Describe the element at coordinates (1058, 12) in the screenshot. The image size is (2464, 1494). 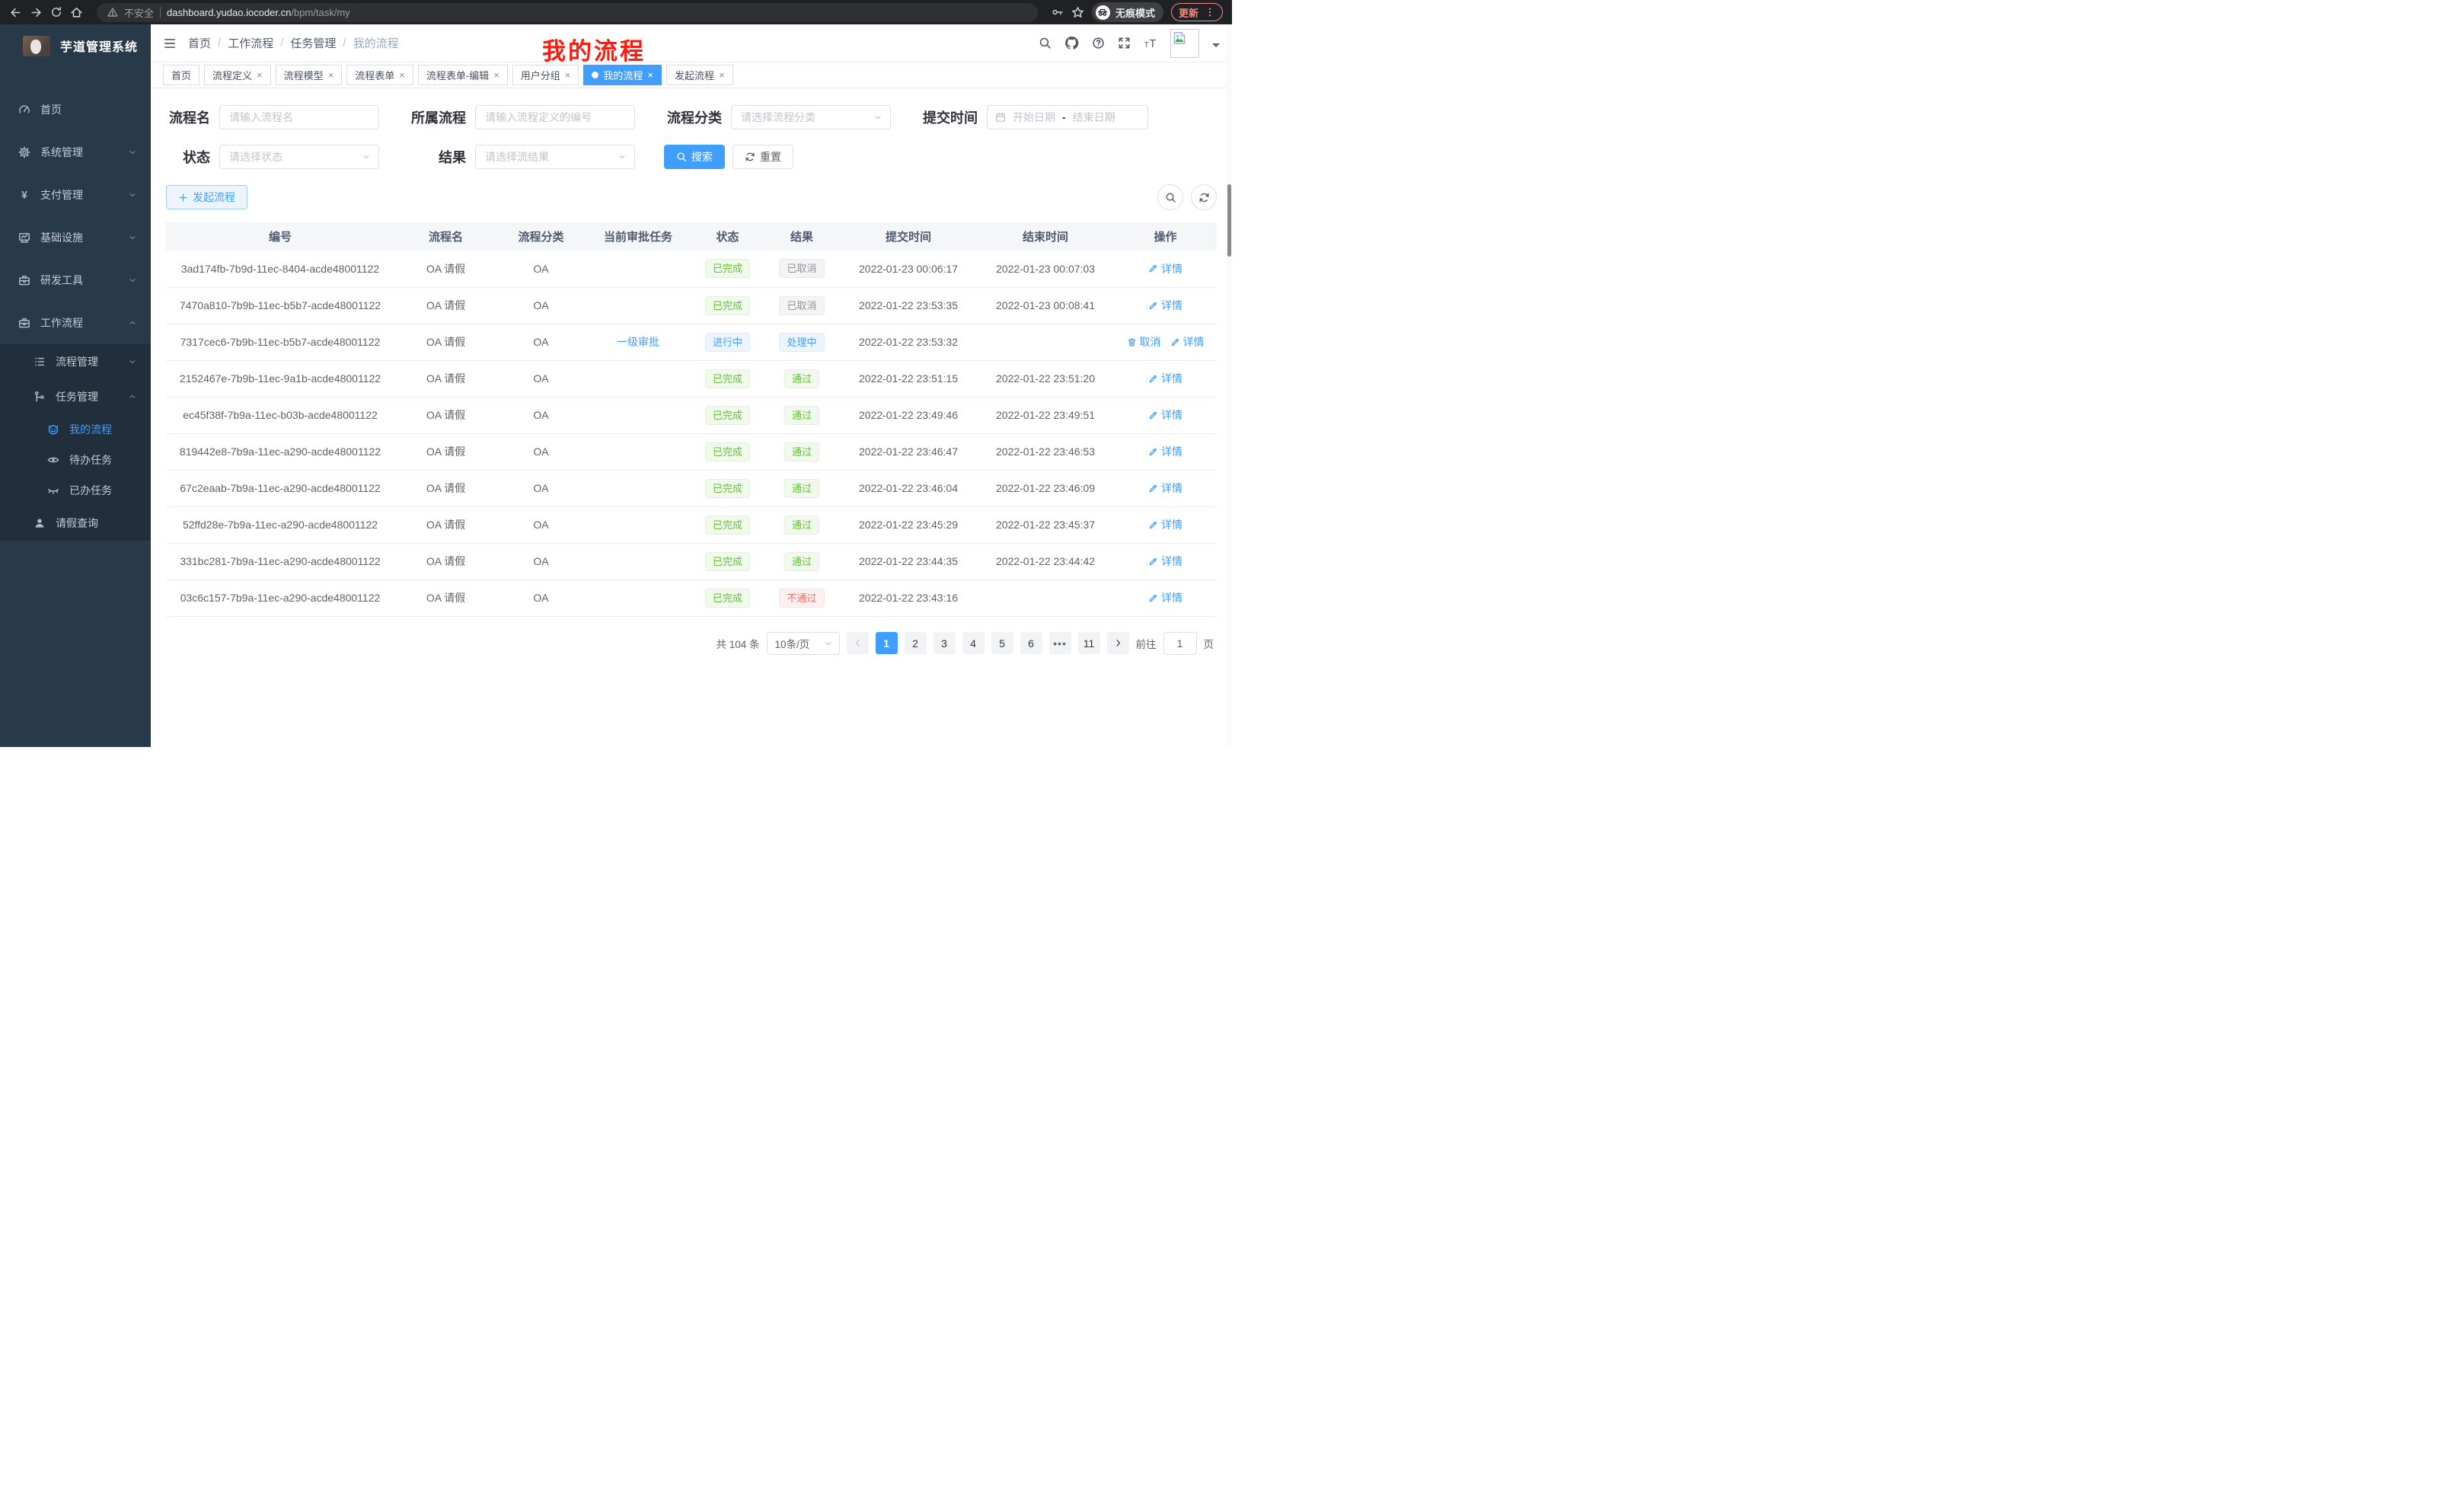
I see `password-key-icon` at that location.